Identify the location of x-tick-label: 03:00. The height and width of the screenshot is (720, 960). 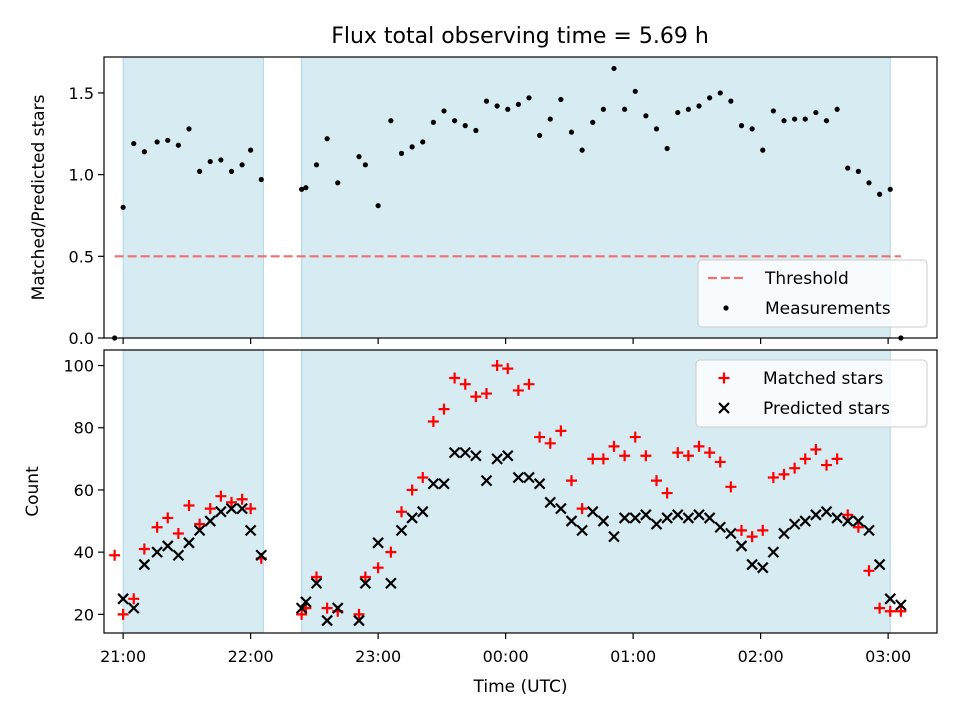
(888, 656).